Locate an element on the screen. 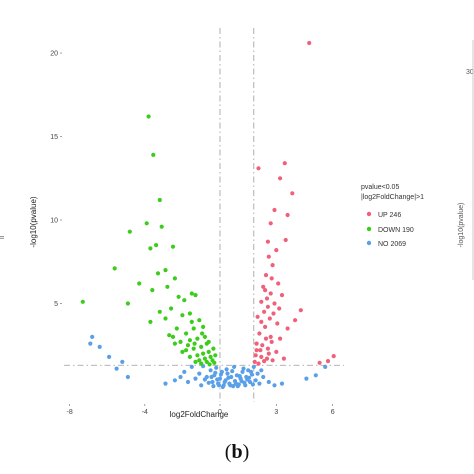 The height and width of the screenshot is (474, 474). legend-marker-no is located at coordinates (369, 243).